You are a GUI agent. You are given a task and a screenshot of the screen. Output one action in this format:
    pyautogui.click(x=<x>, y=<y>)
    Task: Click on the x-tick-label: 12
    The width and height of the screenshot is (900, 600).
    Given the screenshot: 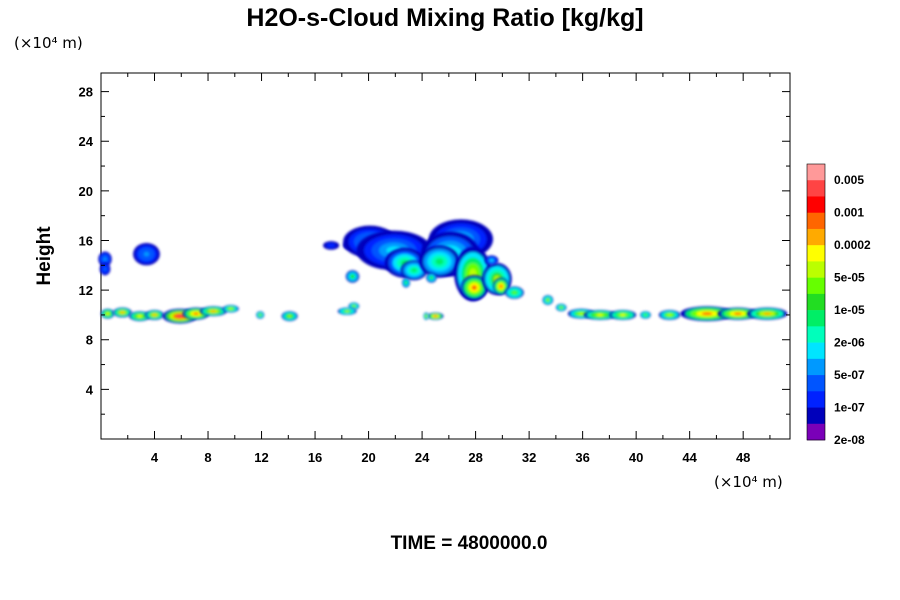 What is the action you would take?
    pyautogui.click(x=261, y=457)
    